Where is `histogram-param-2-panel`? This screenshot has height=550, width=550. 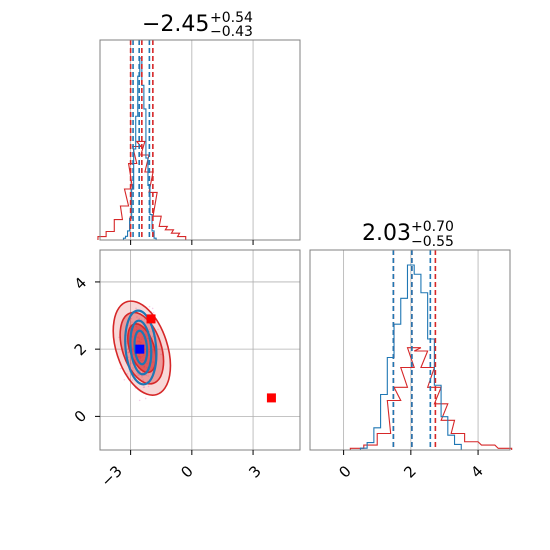
histogram-param-2-panel is located at coordinates (411, 352).